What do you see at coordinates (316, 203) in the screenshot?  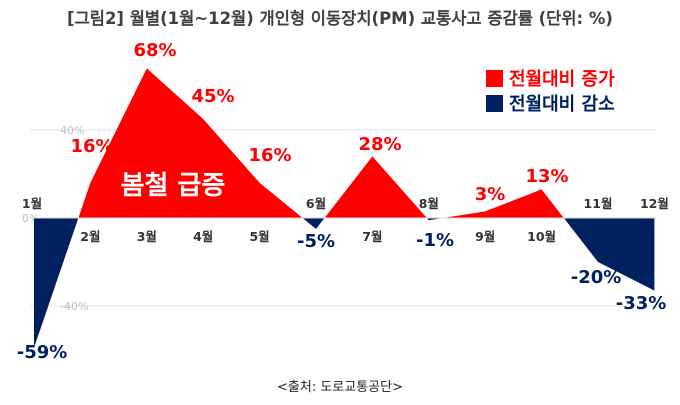 I see `x-tick-label: 6월` at bounding box center [316, 203].